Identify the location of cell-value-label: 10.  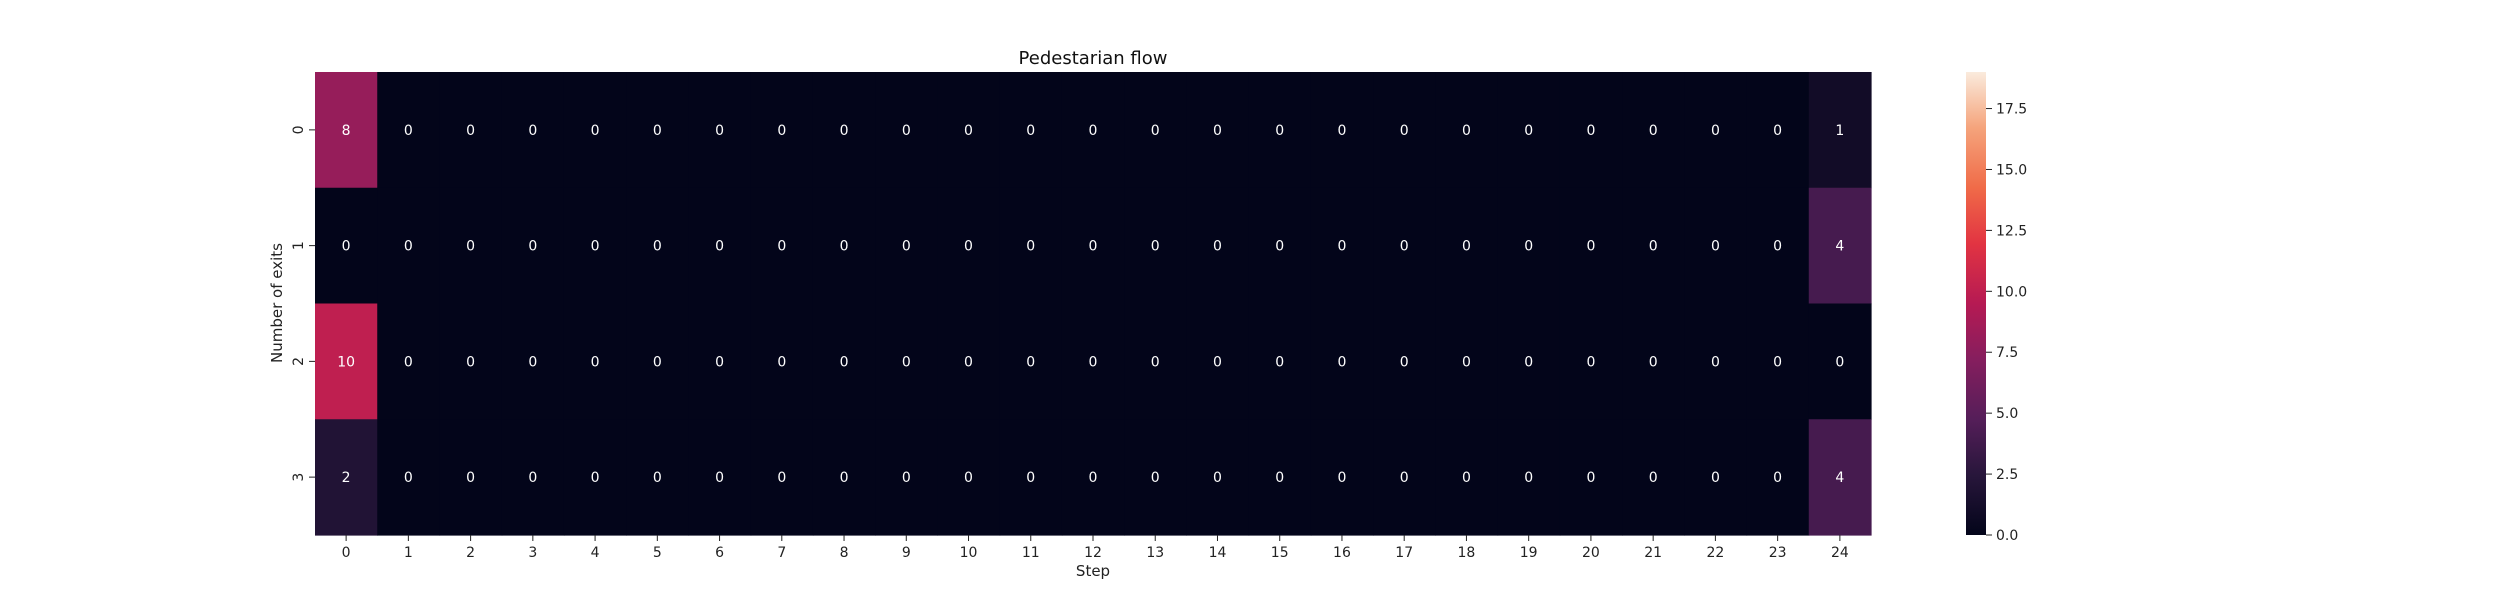
(346, 362).